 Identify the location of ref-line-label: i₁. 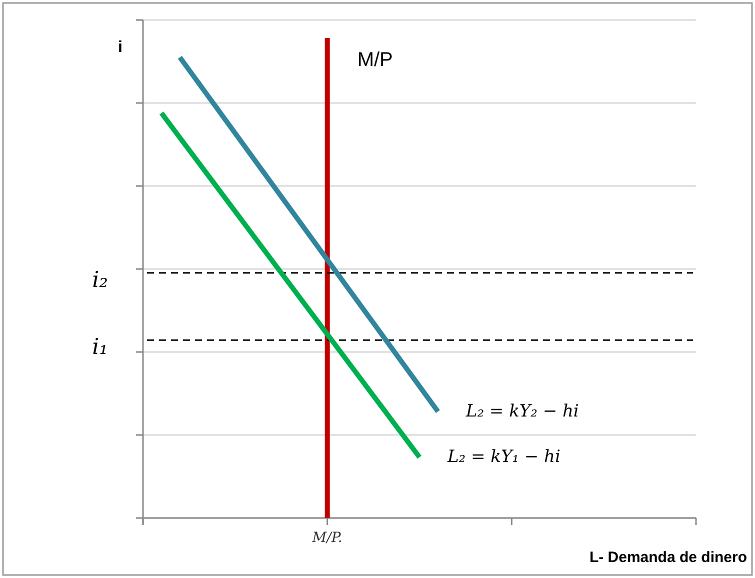
(100, 347).